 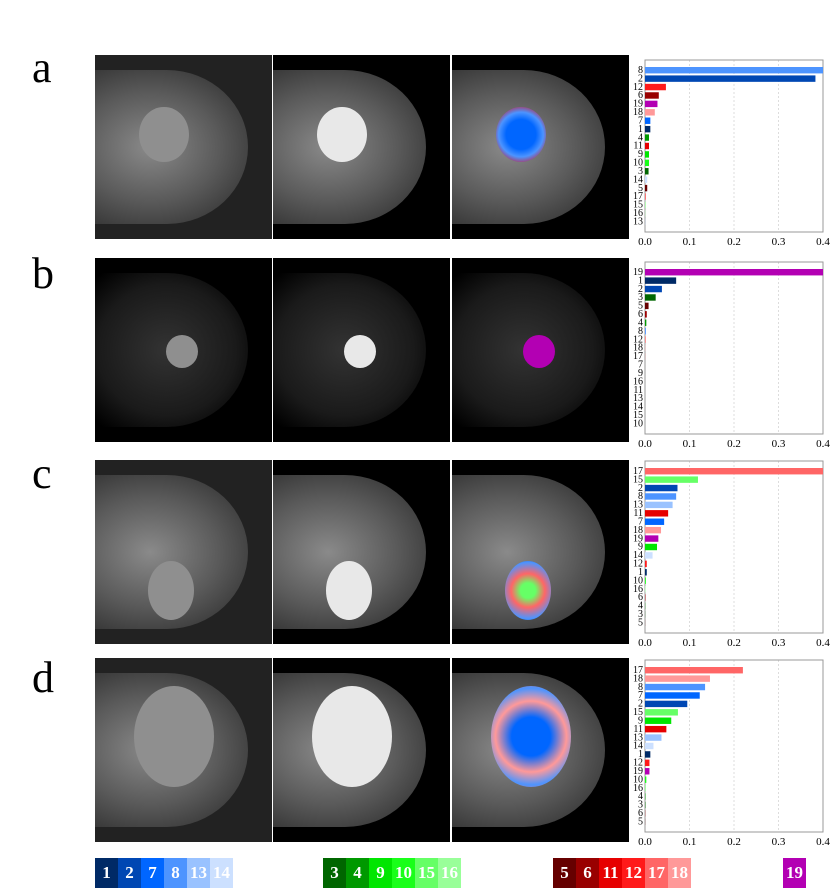 I want to click on legend-swatch-11: 11, so click(x=610, y=873).